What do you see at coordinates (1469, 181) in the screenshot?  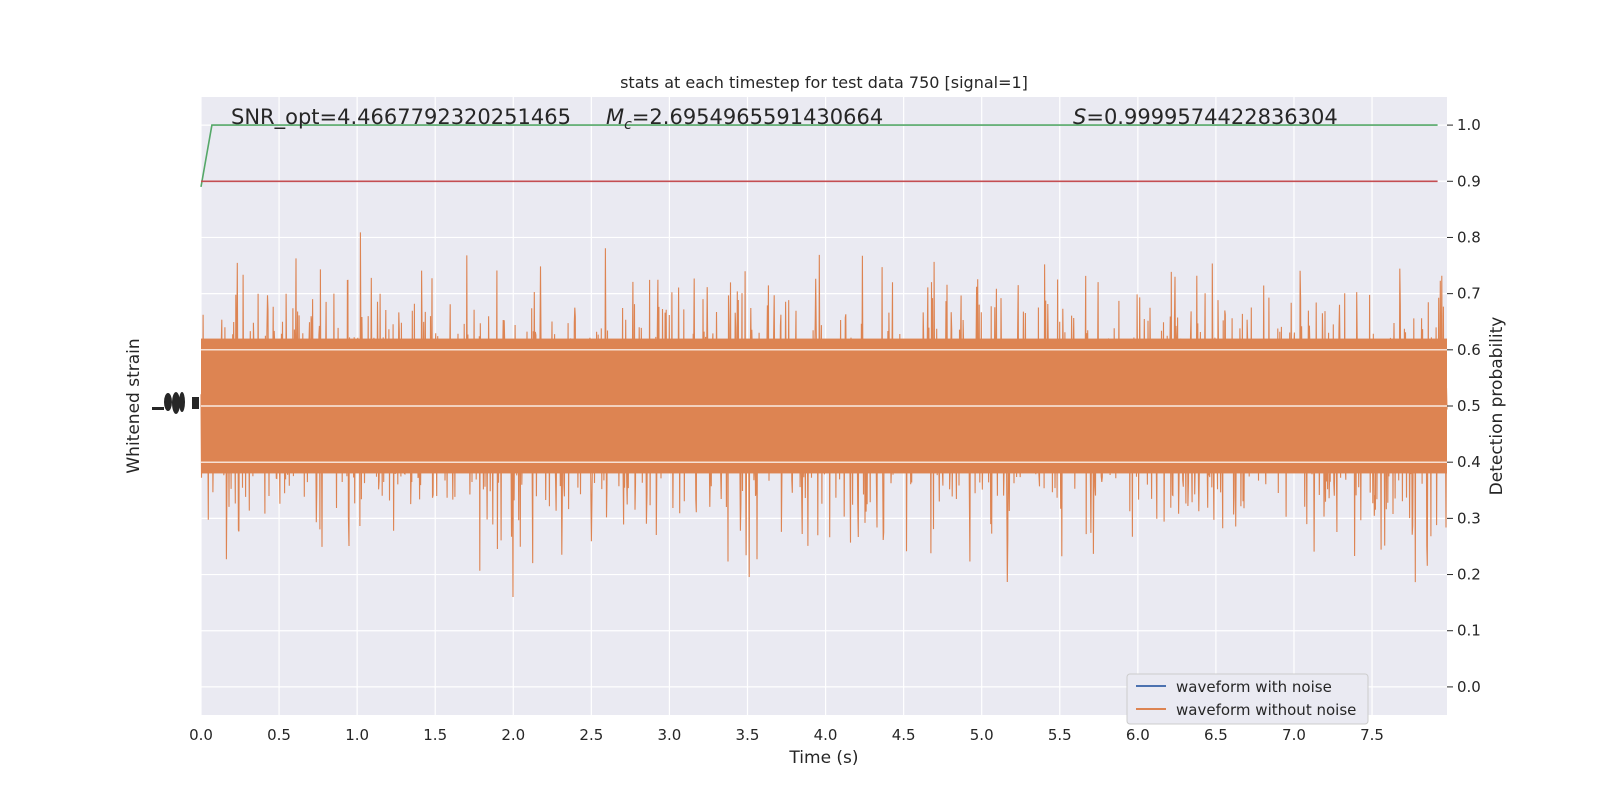 I see `right-tick-label: 0.9` at bounding box center [1469, 181].